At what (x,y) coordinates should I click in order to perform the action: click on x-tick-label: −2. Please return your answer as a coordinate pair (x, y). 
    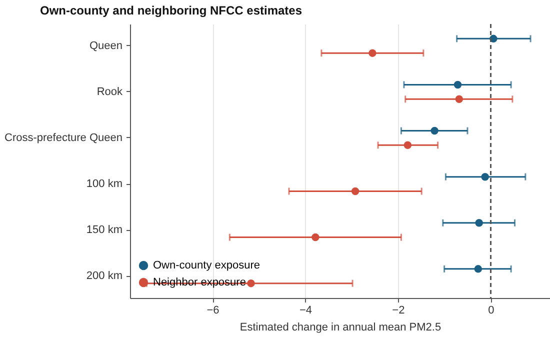
    Looking at the image, I should click on (398, 310).